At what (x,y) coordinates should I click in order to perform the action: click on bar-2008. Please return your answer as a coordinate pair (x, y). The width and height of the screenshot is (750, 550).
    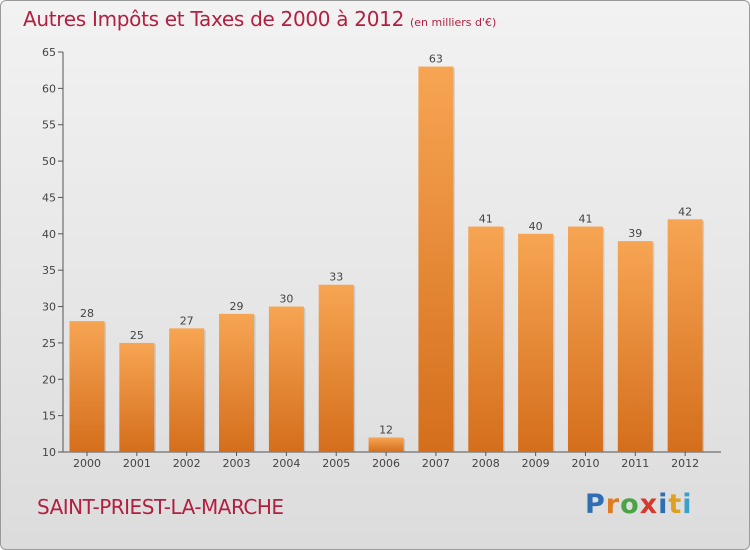
    Looking at the image, I should click on (486, 339).